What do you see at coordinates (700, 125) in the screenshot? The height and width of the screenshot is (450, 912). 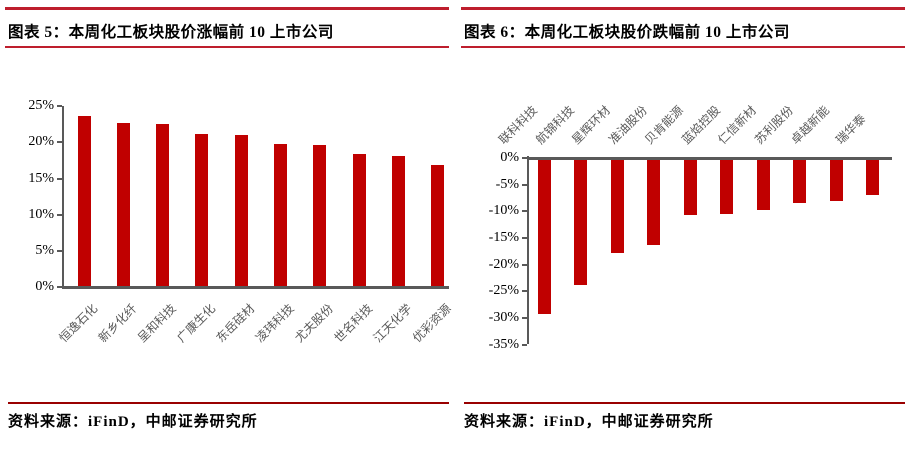 I see `category-label: 蓝焰控股` at bounding box center [700, 125].